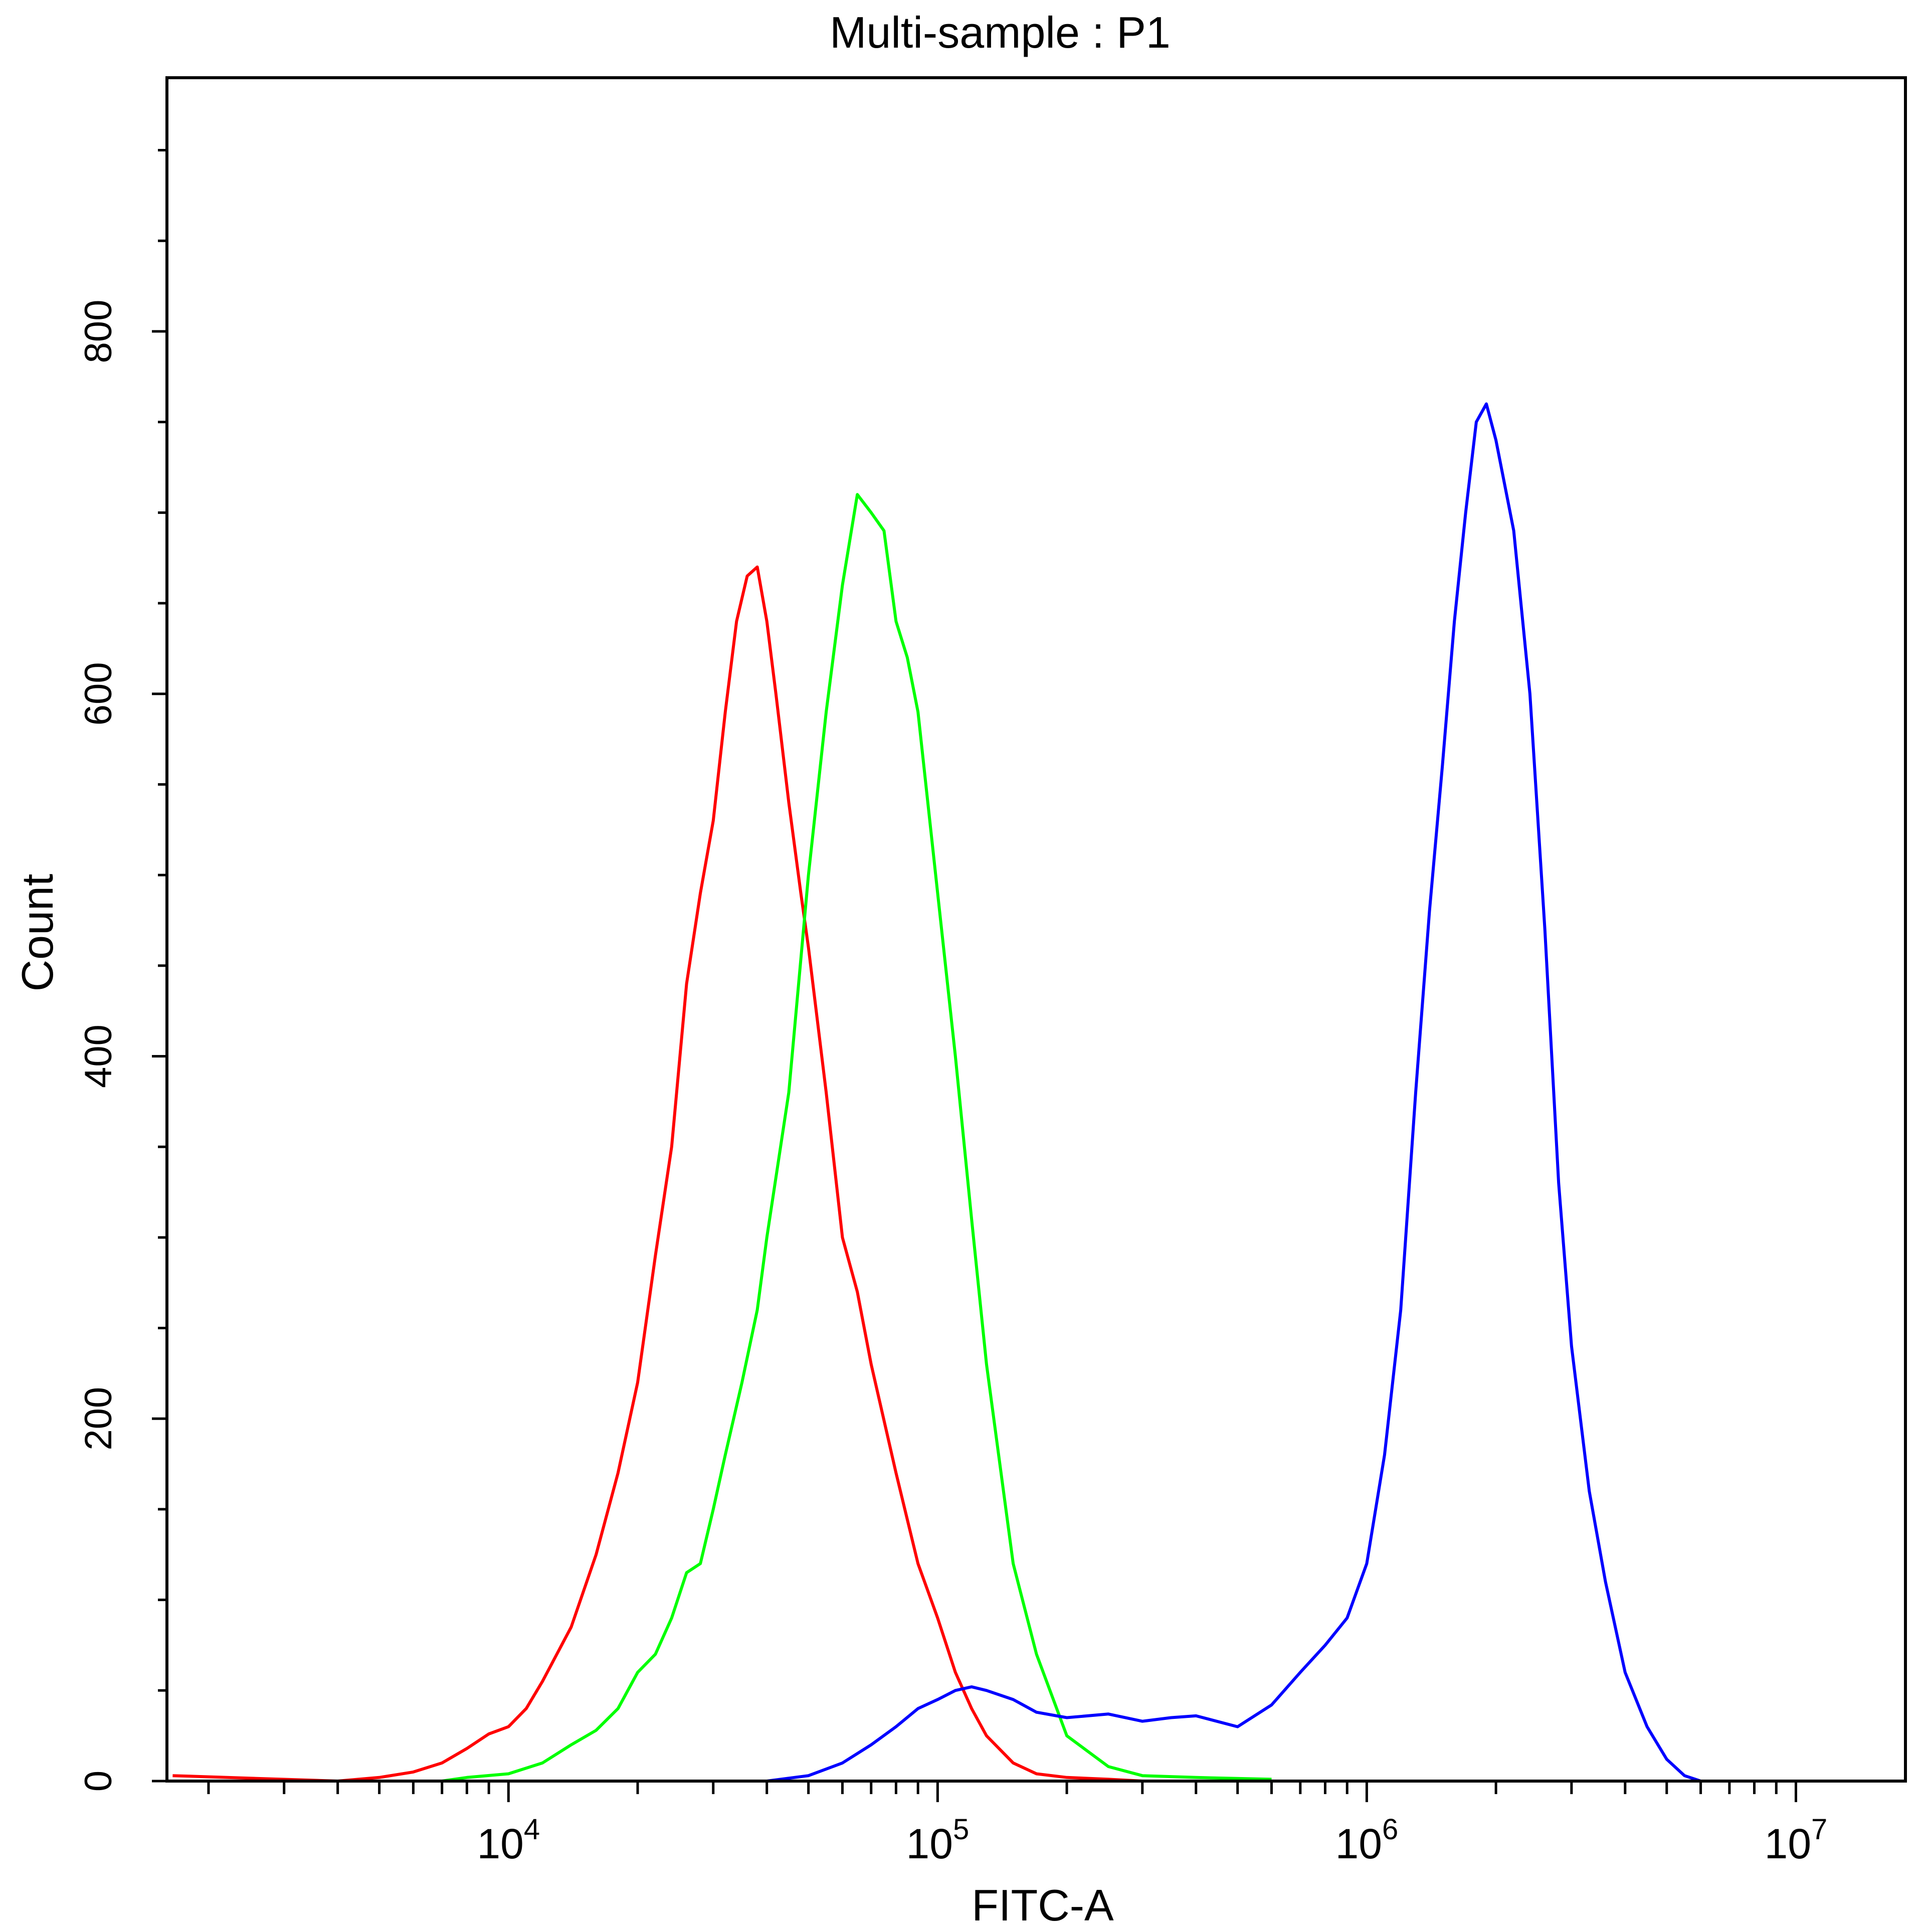 This screenshot has width=1925, height=1932. Describe the element at coordinates (1797, 1840) in the screenshot. I see `x-tick-label: 10⁷` at that location.